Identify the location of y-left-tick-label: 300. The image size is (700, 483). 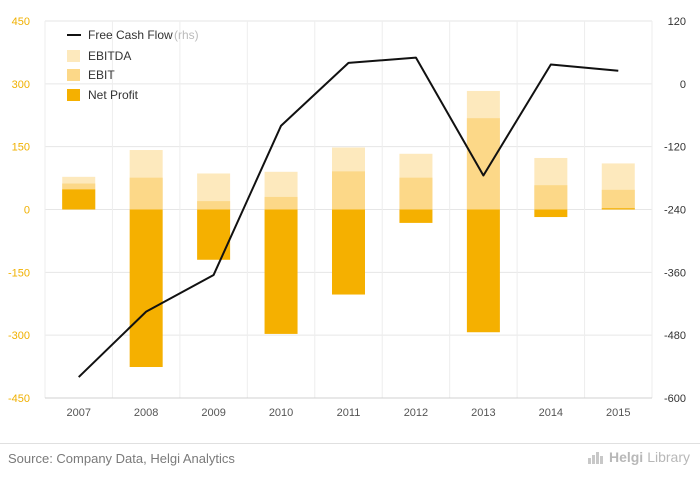
(21, 85).